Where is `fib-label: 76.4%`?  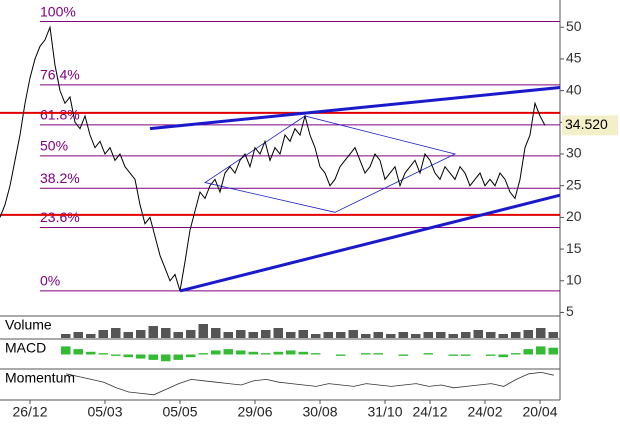 fib-label: 76.4% is located at coordinates (60, 75).